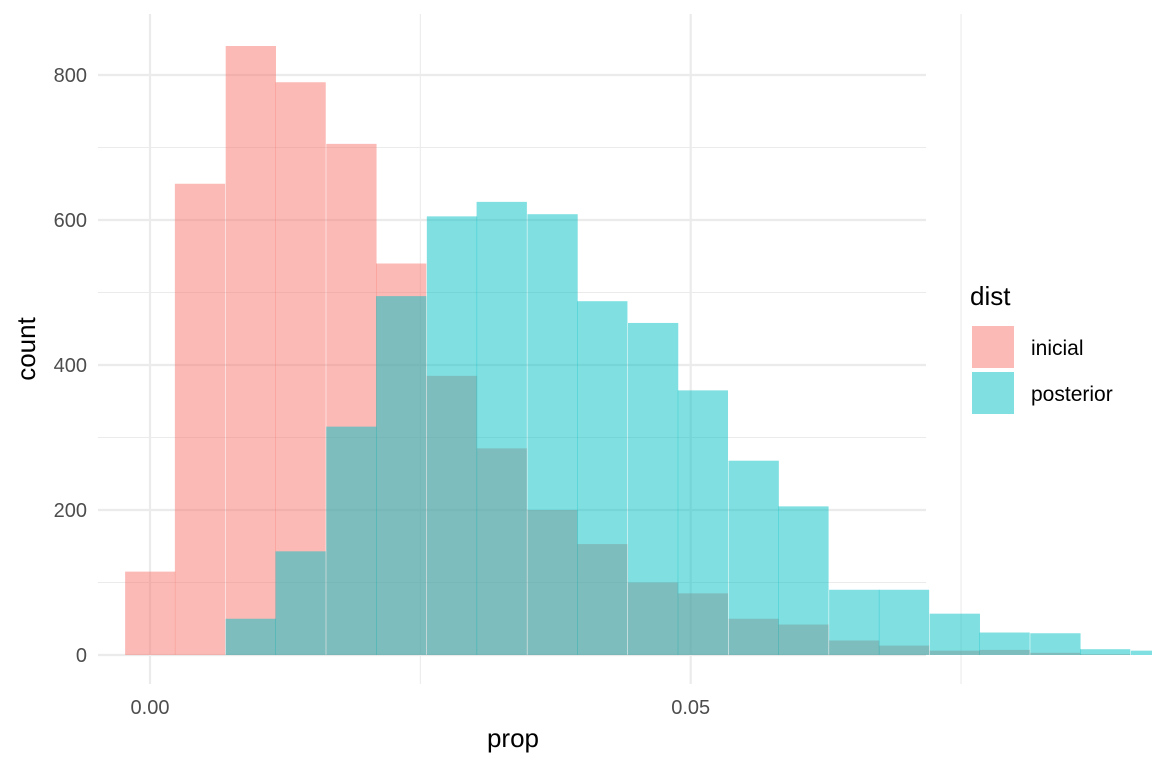  I want to click on x-axis-tick-labels: 0.000.050.10, so click(421, 708).